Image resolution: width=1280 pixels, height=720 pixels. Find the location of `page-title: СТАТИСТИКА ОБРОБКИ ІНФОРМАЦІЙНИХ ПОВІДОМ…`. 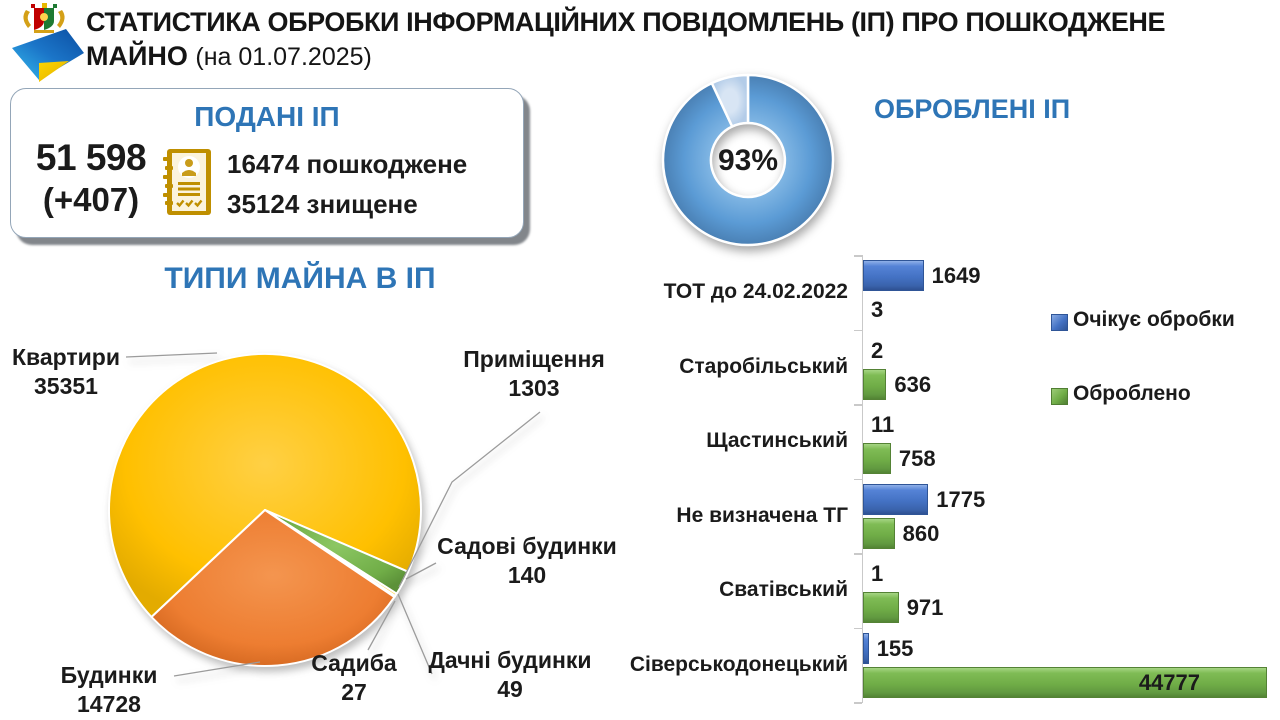

page-title: СТАТИСТИКА ОБРОБКИ ІНФОРМАЦІЙНИХ ПОВІДОМ… is located at coordinates (682, 39).